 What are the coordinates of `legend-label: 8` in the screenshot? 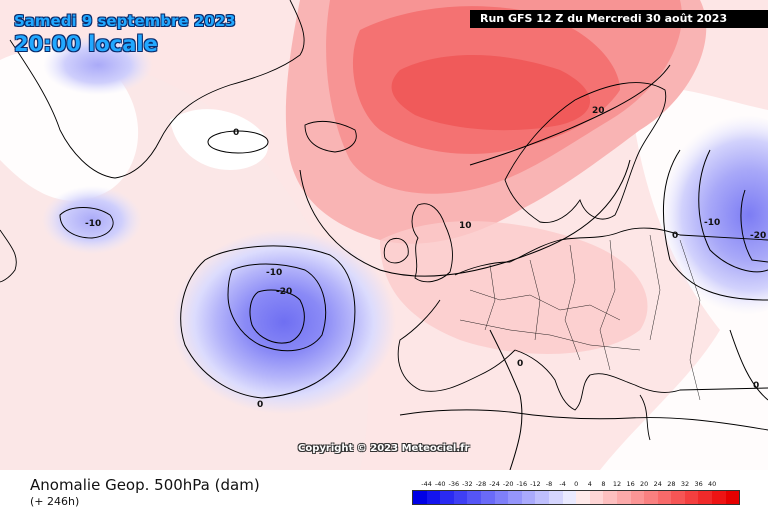 It's located at (603, 484).